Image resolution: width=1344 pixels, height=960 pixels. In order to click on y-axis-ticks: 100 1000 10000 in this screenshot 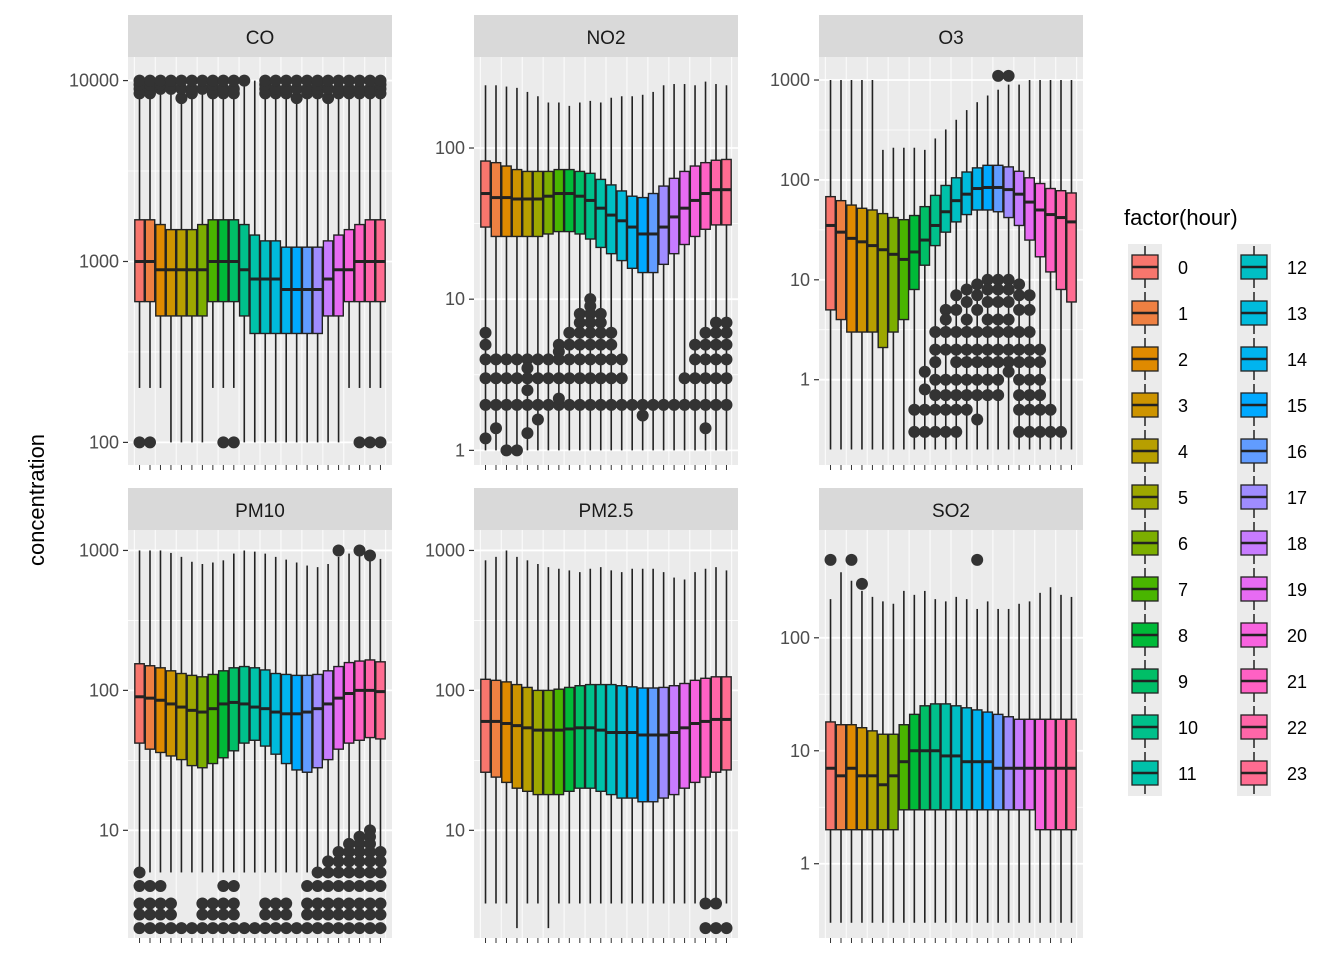, I will do `click(225, 270)`.